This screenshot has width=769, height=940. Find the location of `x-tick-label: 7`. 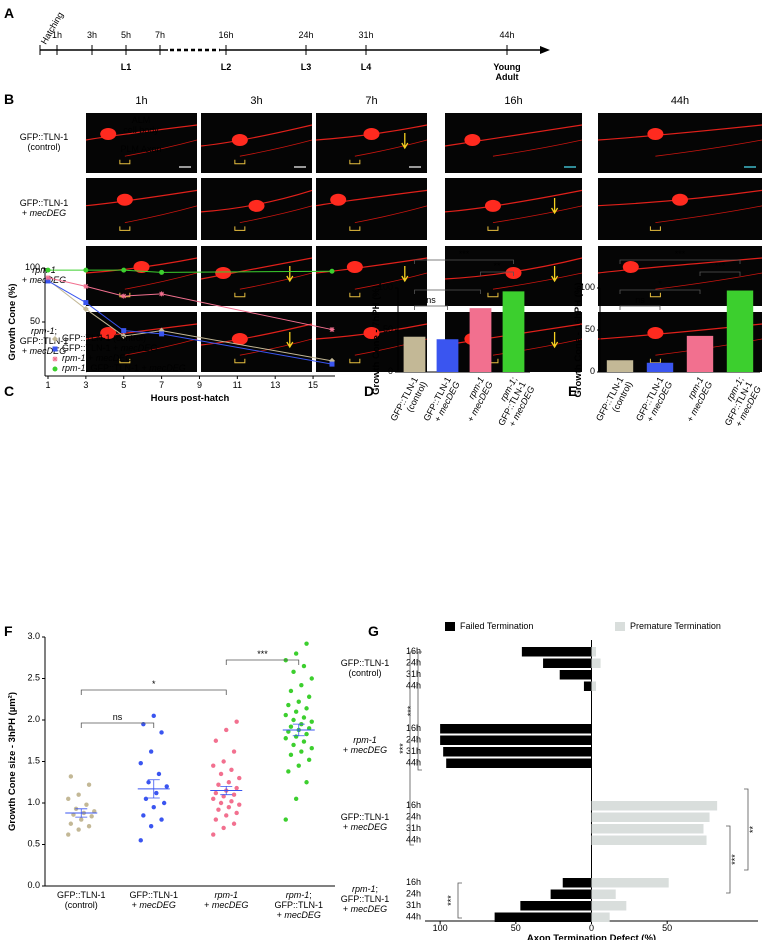

x-tick-label: 7 is located at coordinates (161, 385).